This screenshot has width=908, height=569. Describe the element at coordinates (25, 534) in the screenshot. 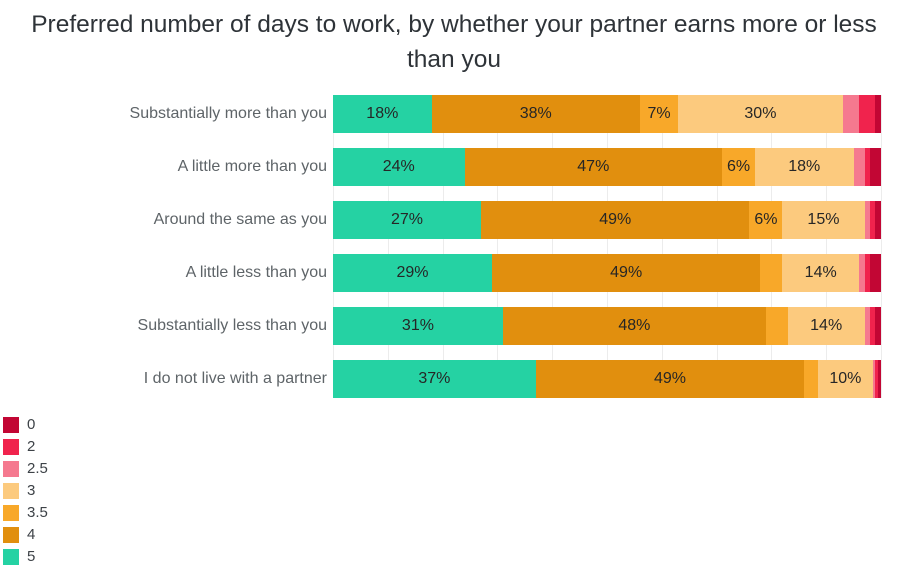

I see `legend-item-4: 4` at that location.